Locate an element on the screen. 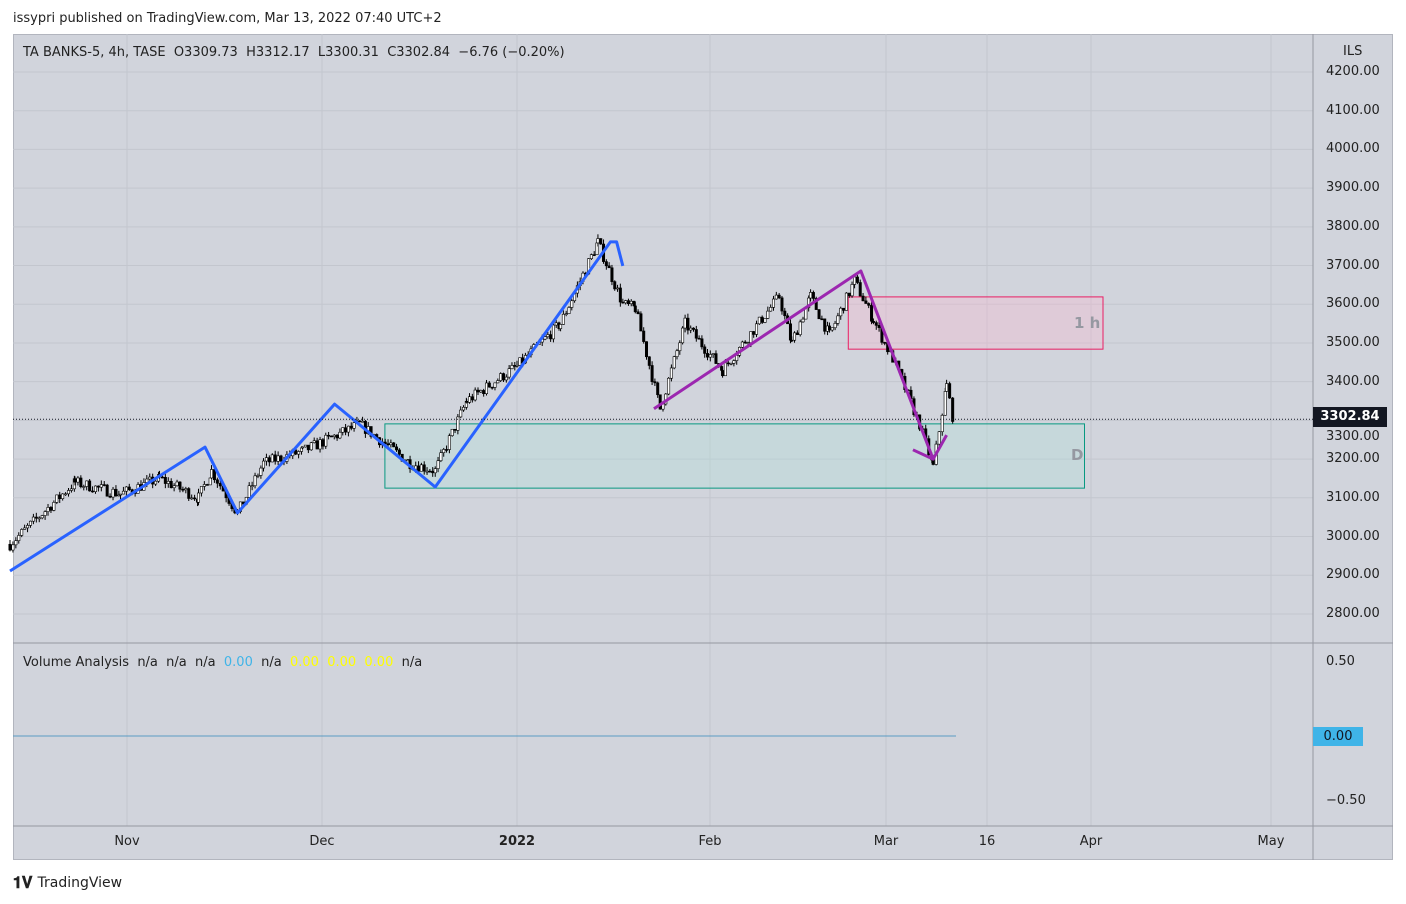 The height and width of the screenshot is (904, 1406). indicator-value: 0.00 is located at coordinates (379, 662).